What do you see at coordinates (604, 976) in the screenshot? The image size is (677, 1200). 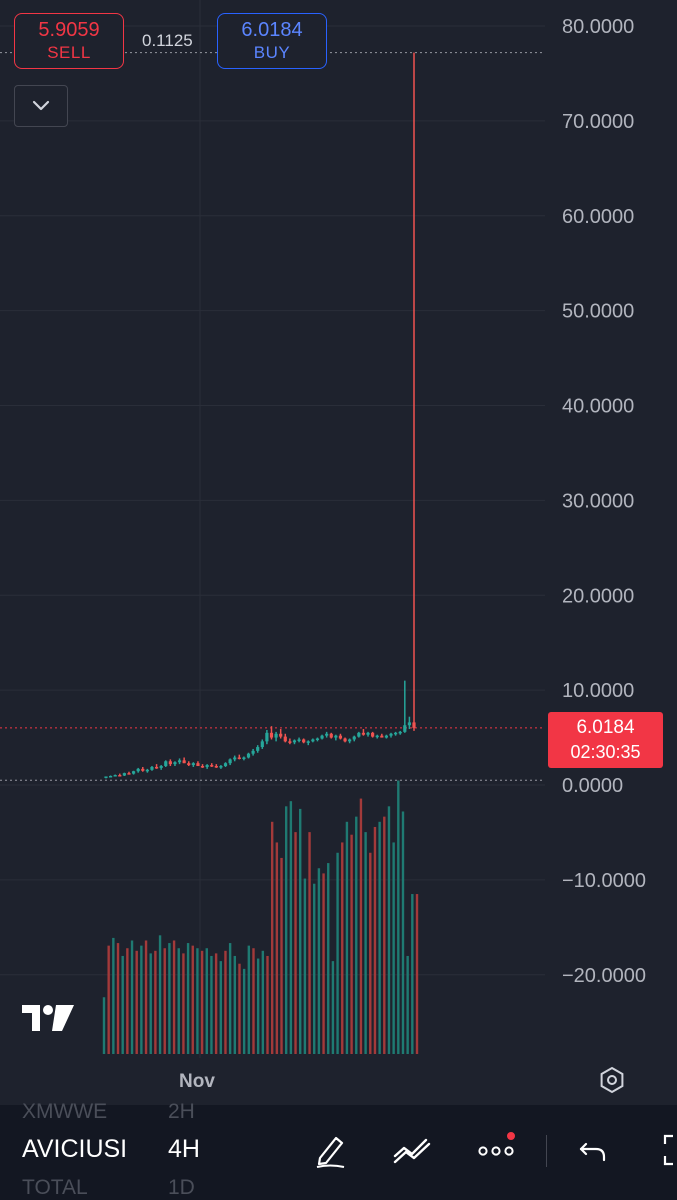 I see `price-tick-label: −20.0000` at bounding box center [604, 976].